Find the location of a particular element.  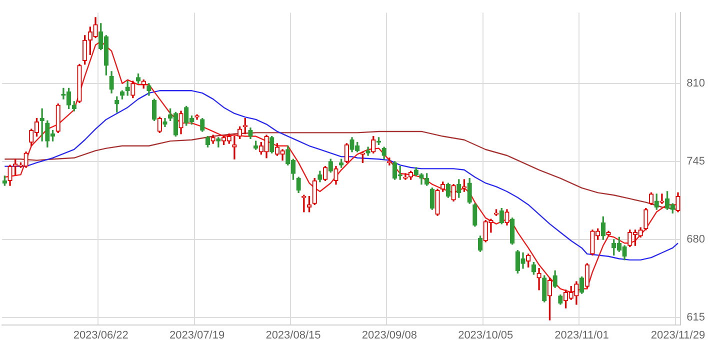

x-tick-label: 2023/11/01 is located at coordinates (581, 335).